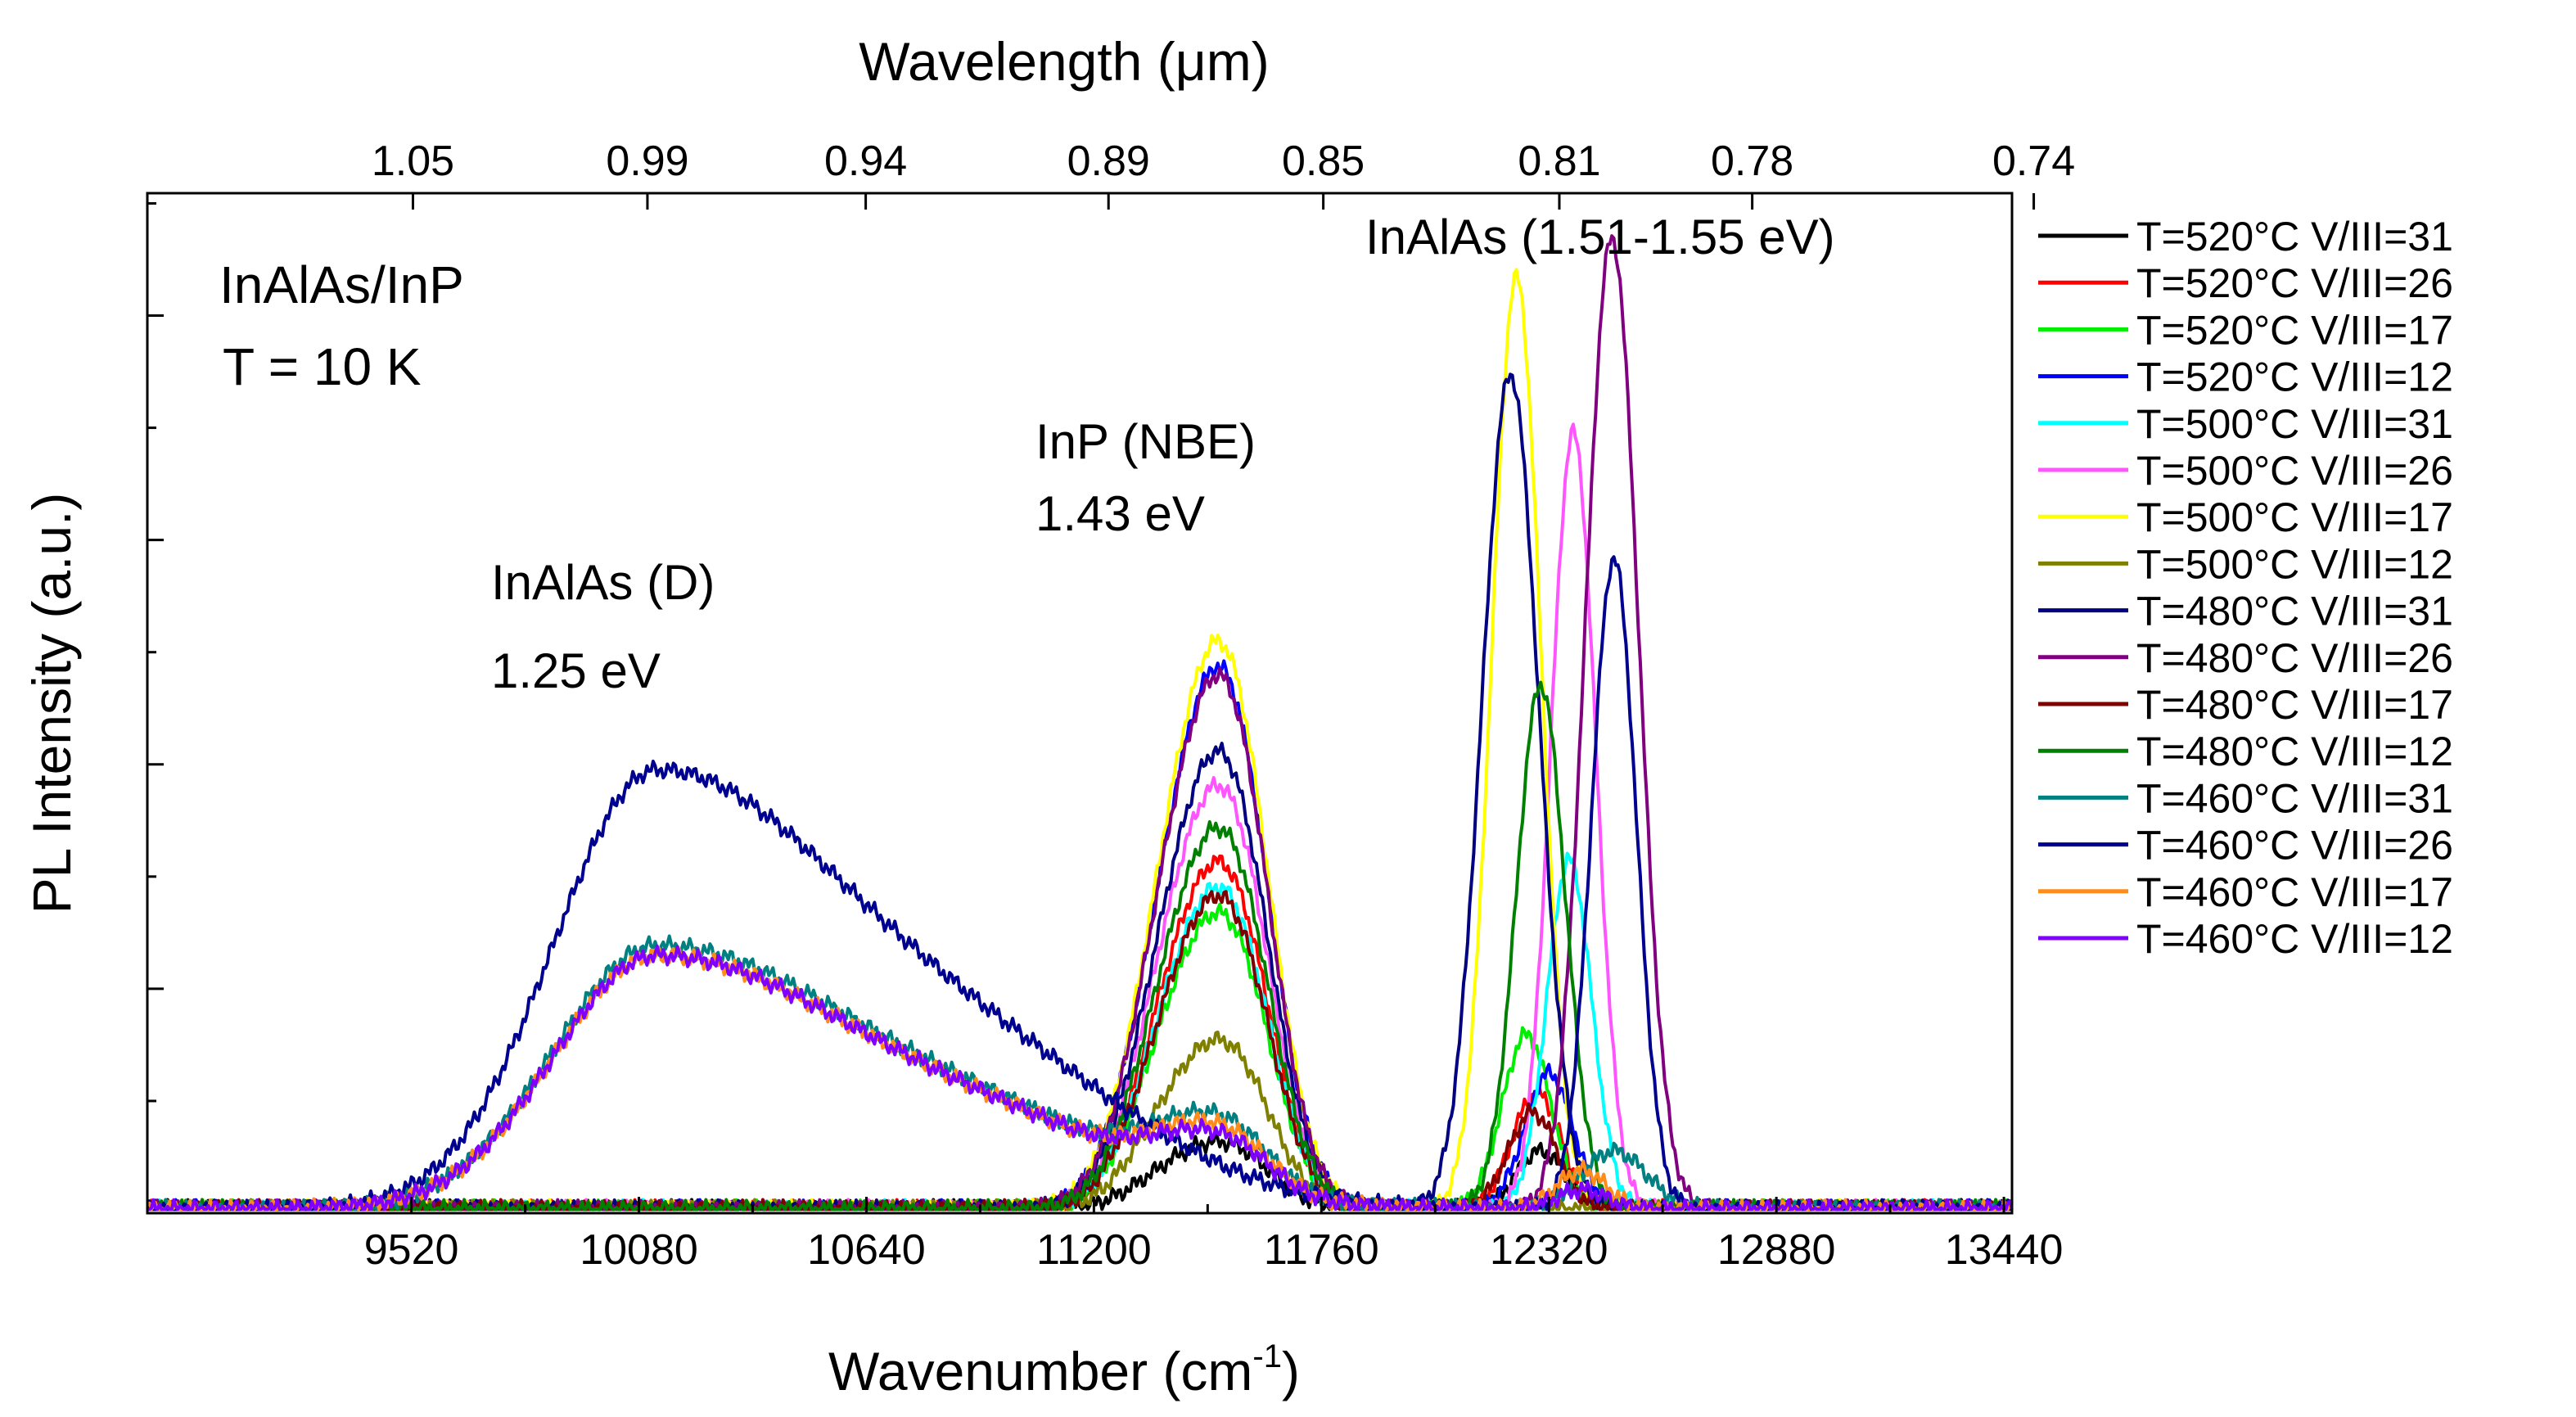 This screenshot has height=1417, width=2576. Describe the element at coordinates (576, 670) in the screenshot. I see `defect-annotation-energy: 1.25 eV` at that location.